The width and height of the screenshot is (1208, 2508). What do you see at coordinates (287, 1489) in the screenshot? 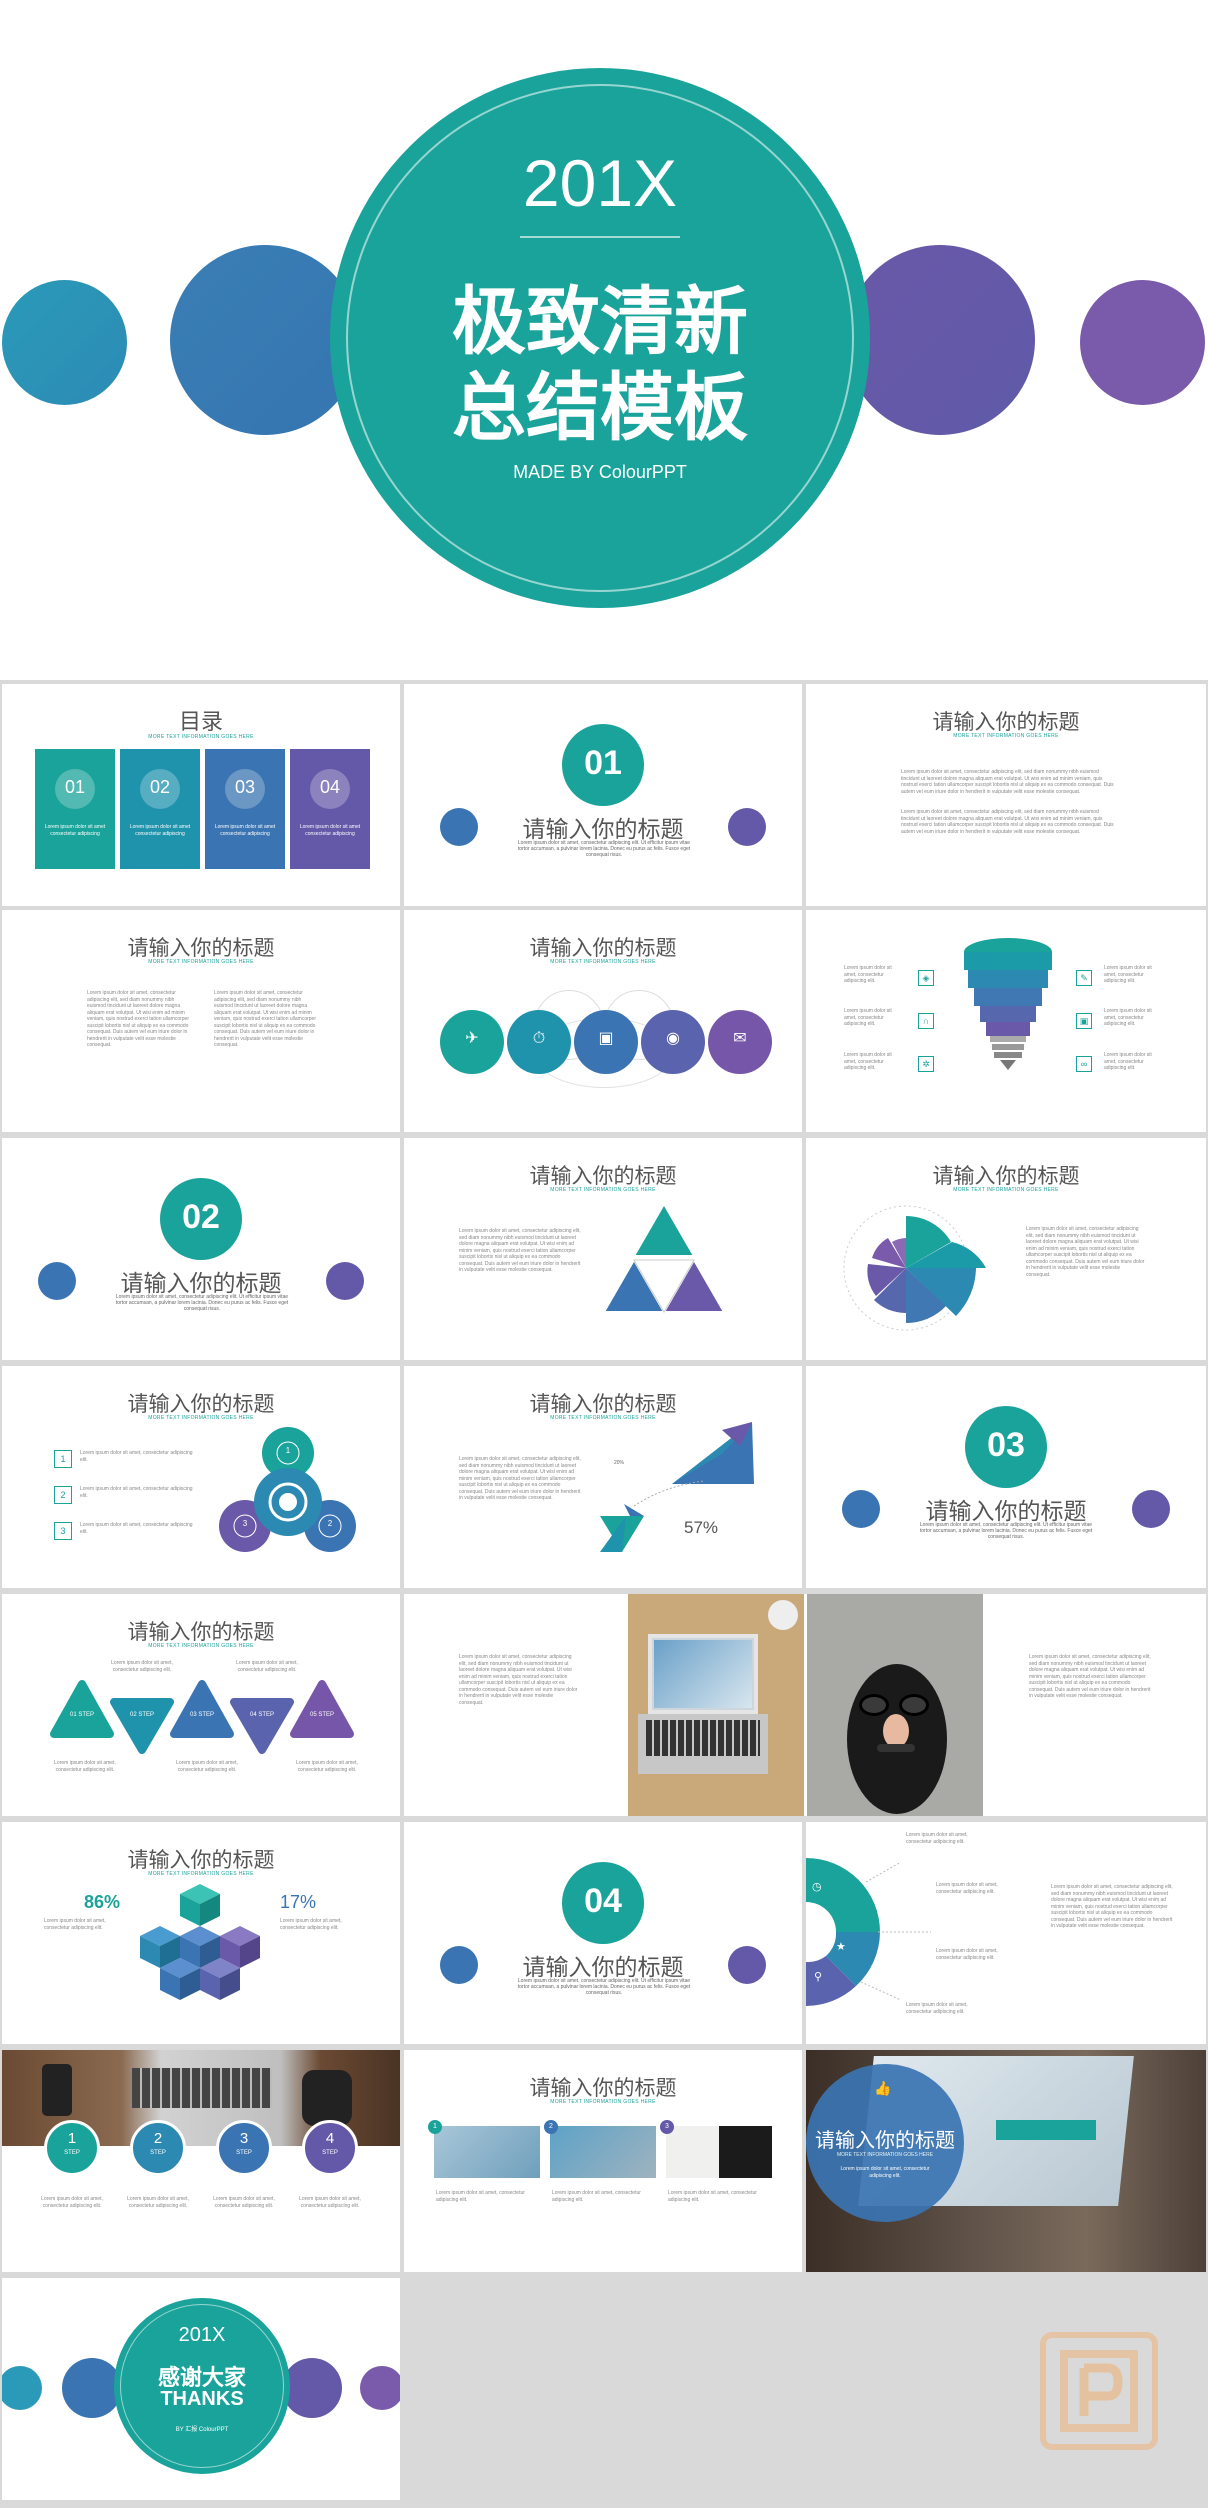
I see `fidget-spinner-graphic` at bounding box center [287, 1489].